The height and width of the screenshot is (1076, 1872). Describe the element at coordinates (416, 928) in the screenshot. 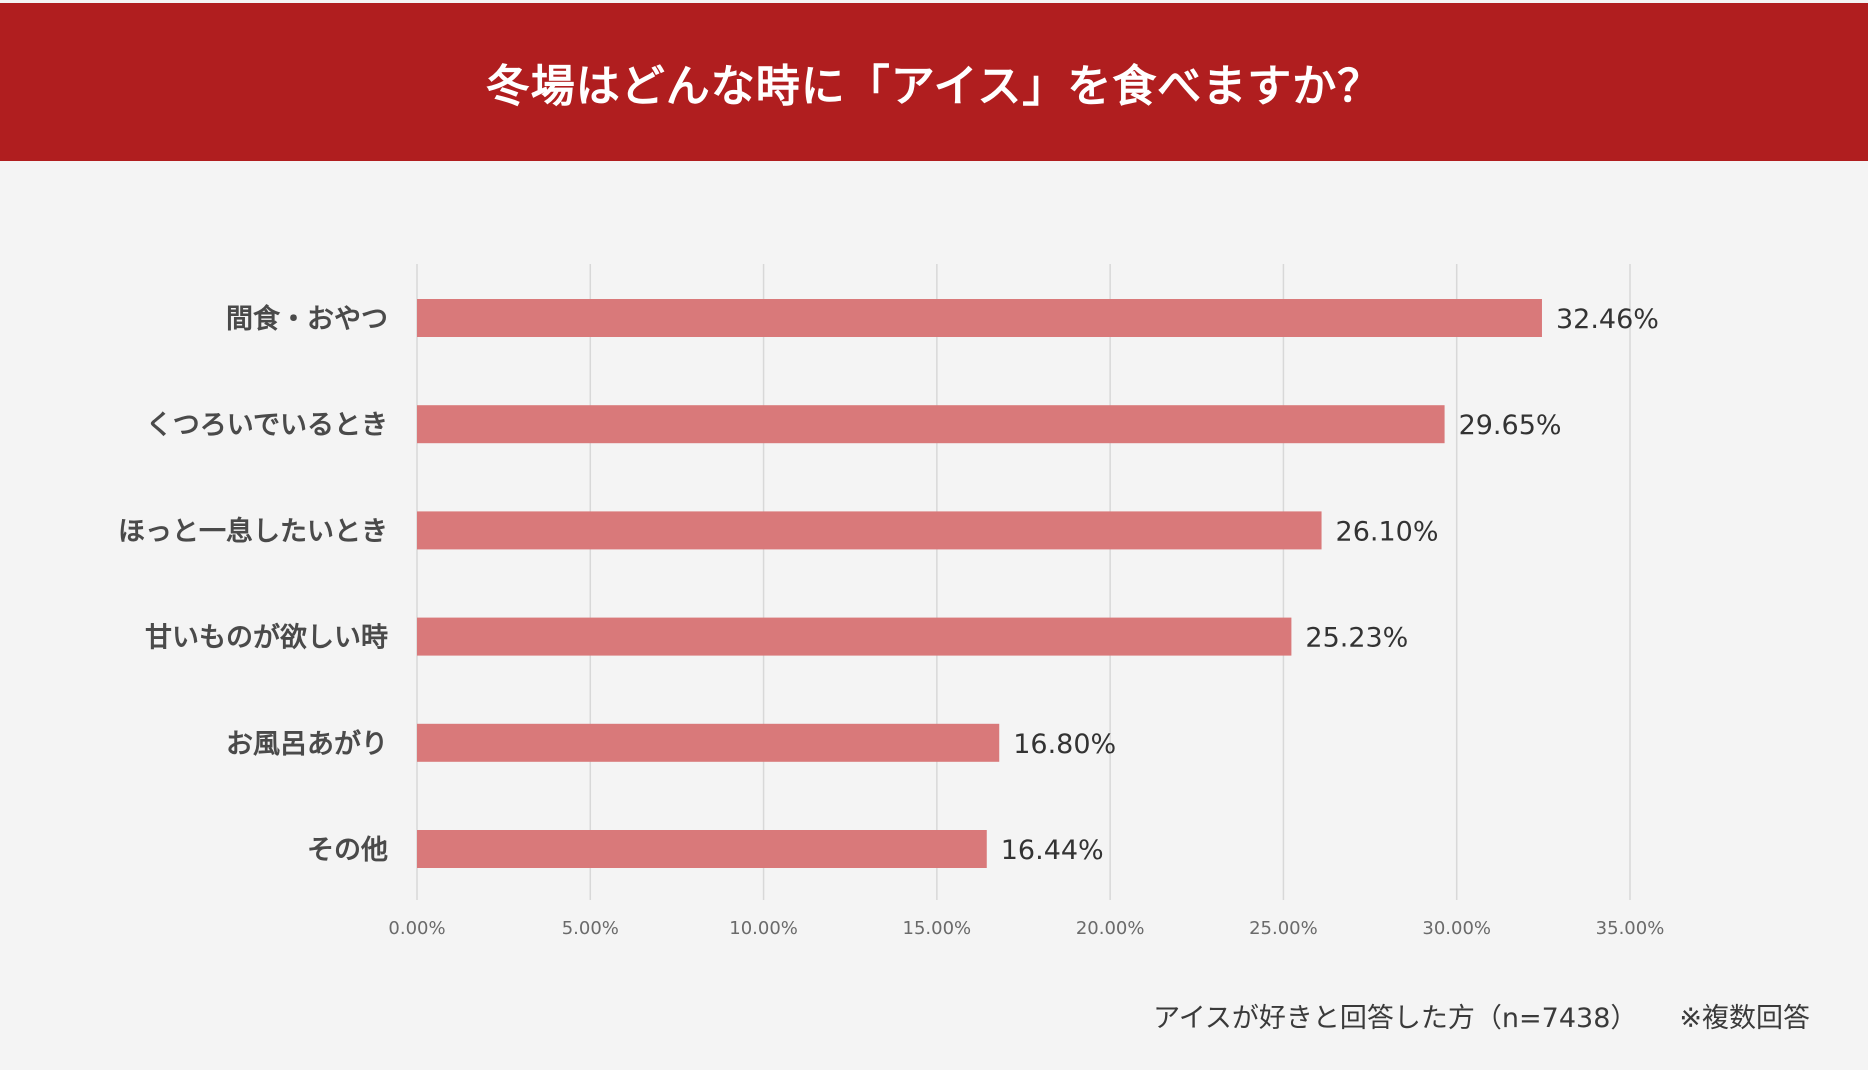

I see `x-tick-label: 0.00%` at that location.